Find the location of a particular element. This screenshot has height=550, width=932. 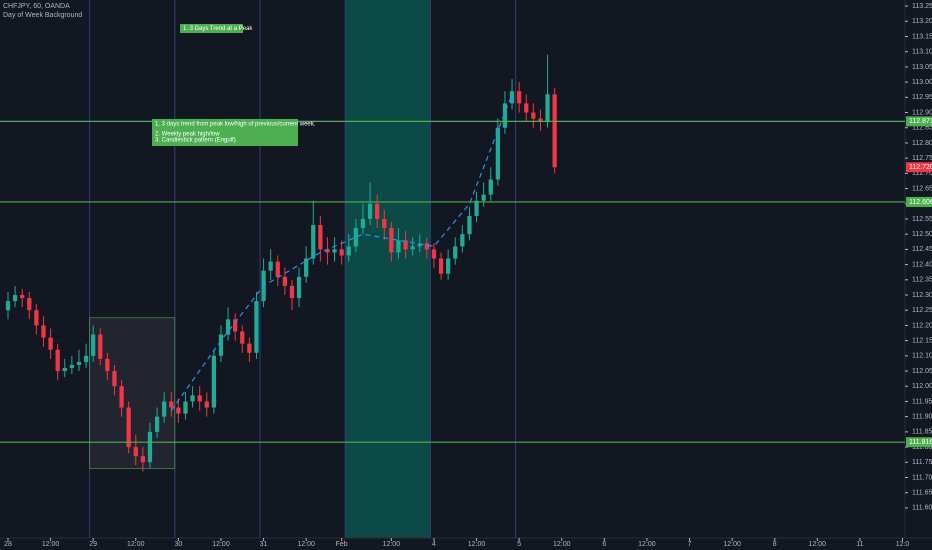

chart-title: CHFJPY, 60, OANDA is located at coordinates (36, 6).